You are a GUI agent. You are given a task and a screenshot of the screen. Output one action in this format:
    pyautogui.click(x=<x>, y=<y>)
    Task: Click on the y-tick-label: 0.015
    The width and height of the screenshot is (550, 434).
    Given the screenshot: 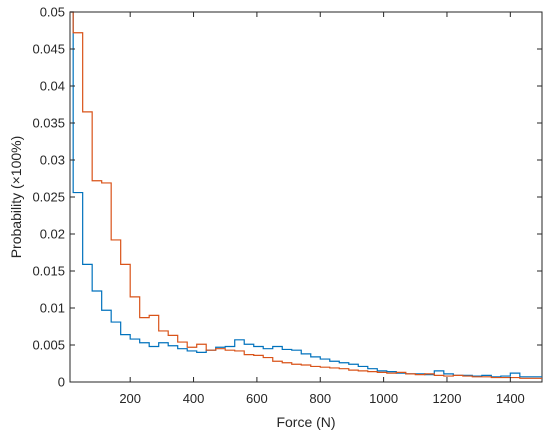 What is the action you would take?
    pyautogui.click(x=48, y=271)
    